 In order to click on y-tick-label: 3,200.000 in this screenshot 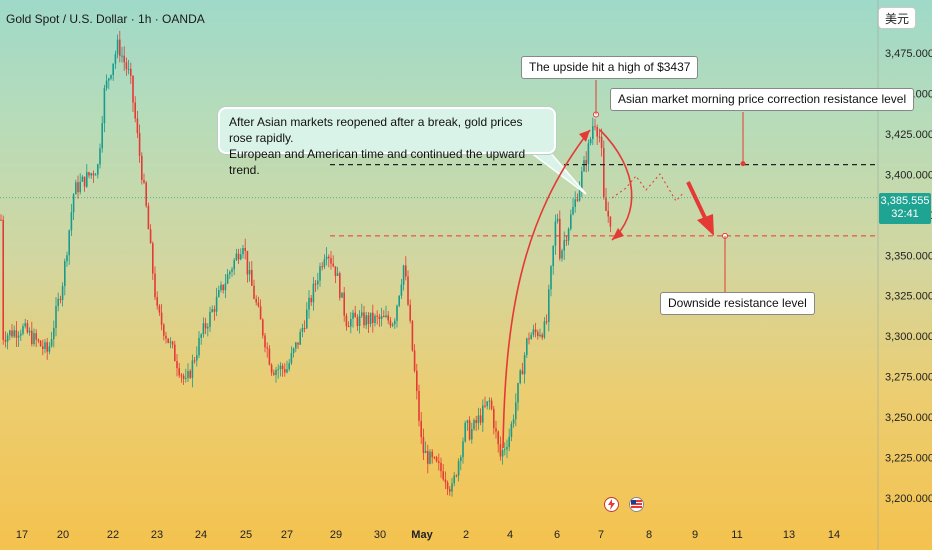, I will do `click(908, 499)`.